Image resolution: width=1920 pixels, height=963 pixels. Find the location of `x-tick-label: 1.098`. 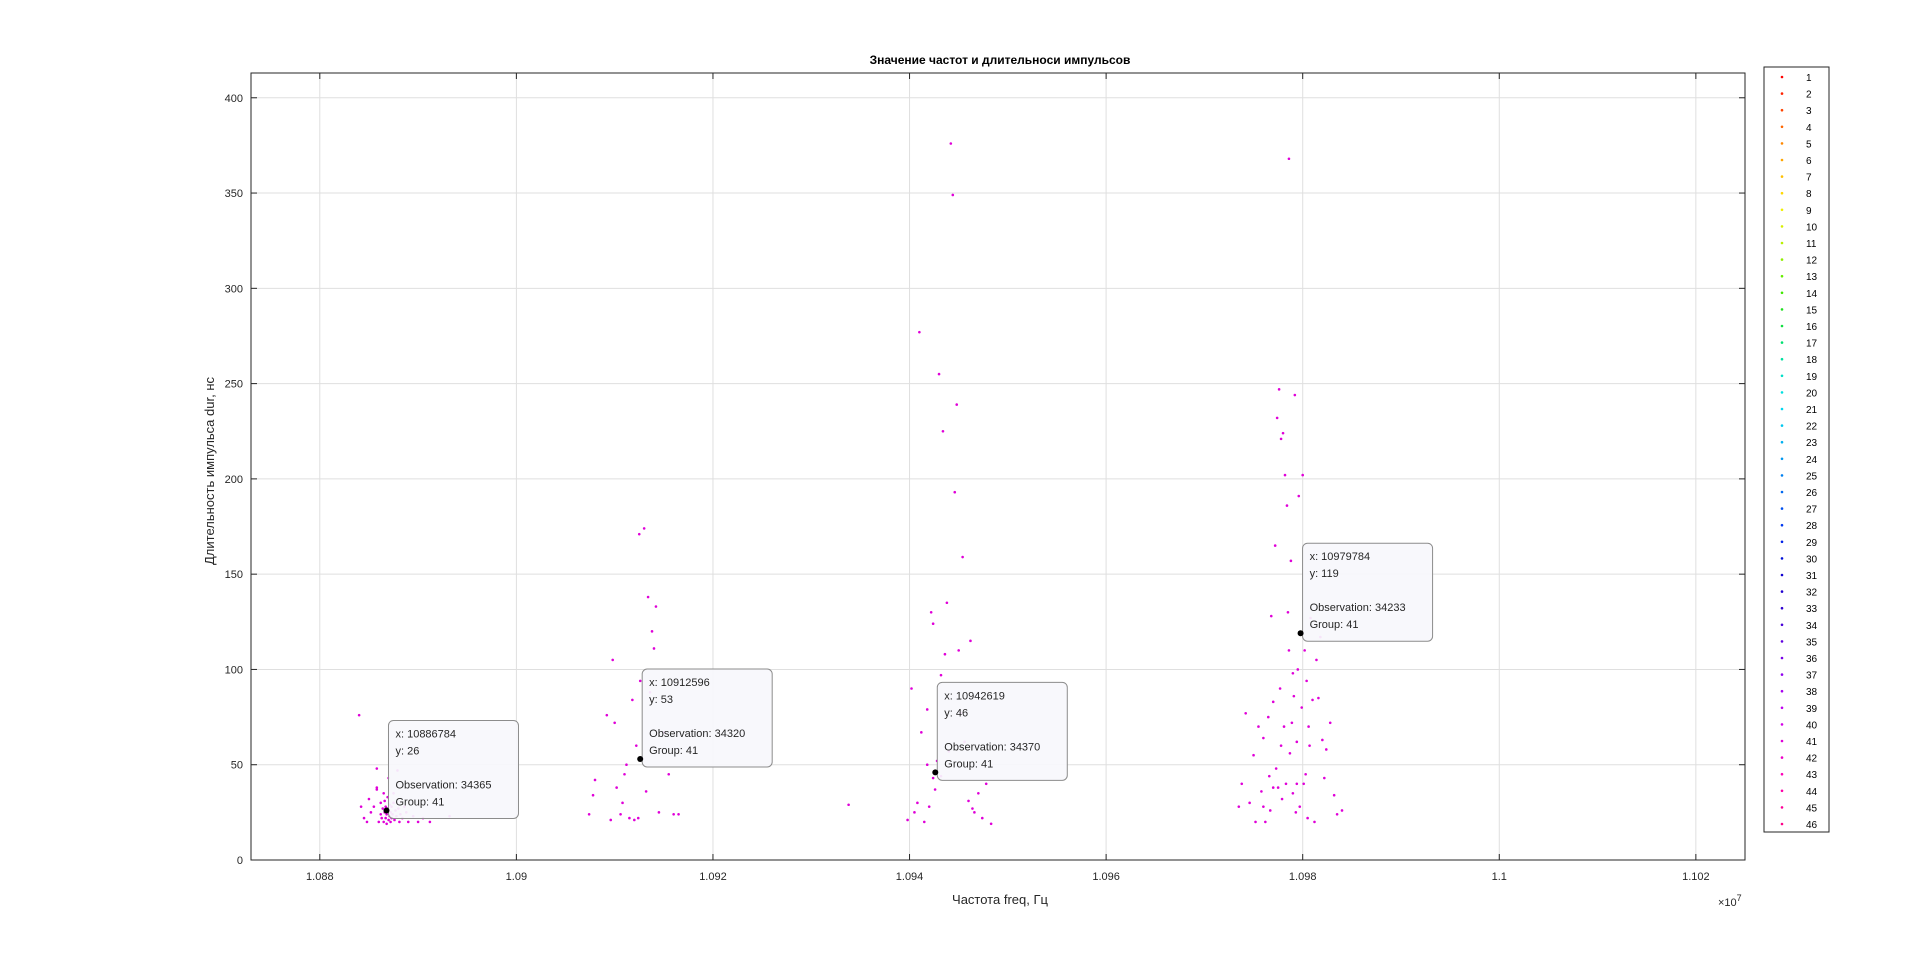

x-tick-label: 1.098 is located at coordinates (1303, 877).